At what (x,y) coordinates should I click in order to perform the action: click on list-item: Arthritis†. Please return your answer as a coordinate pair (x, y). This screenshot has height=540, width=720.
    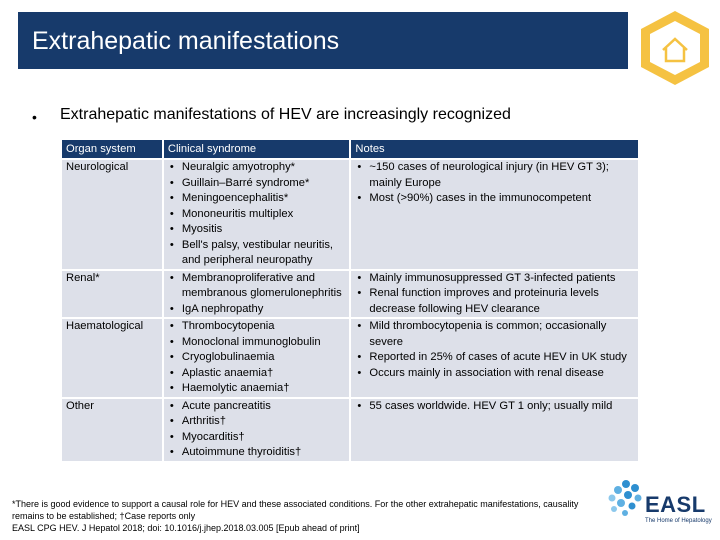
    Looking at the image, I should click on (257, 422).